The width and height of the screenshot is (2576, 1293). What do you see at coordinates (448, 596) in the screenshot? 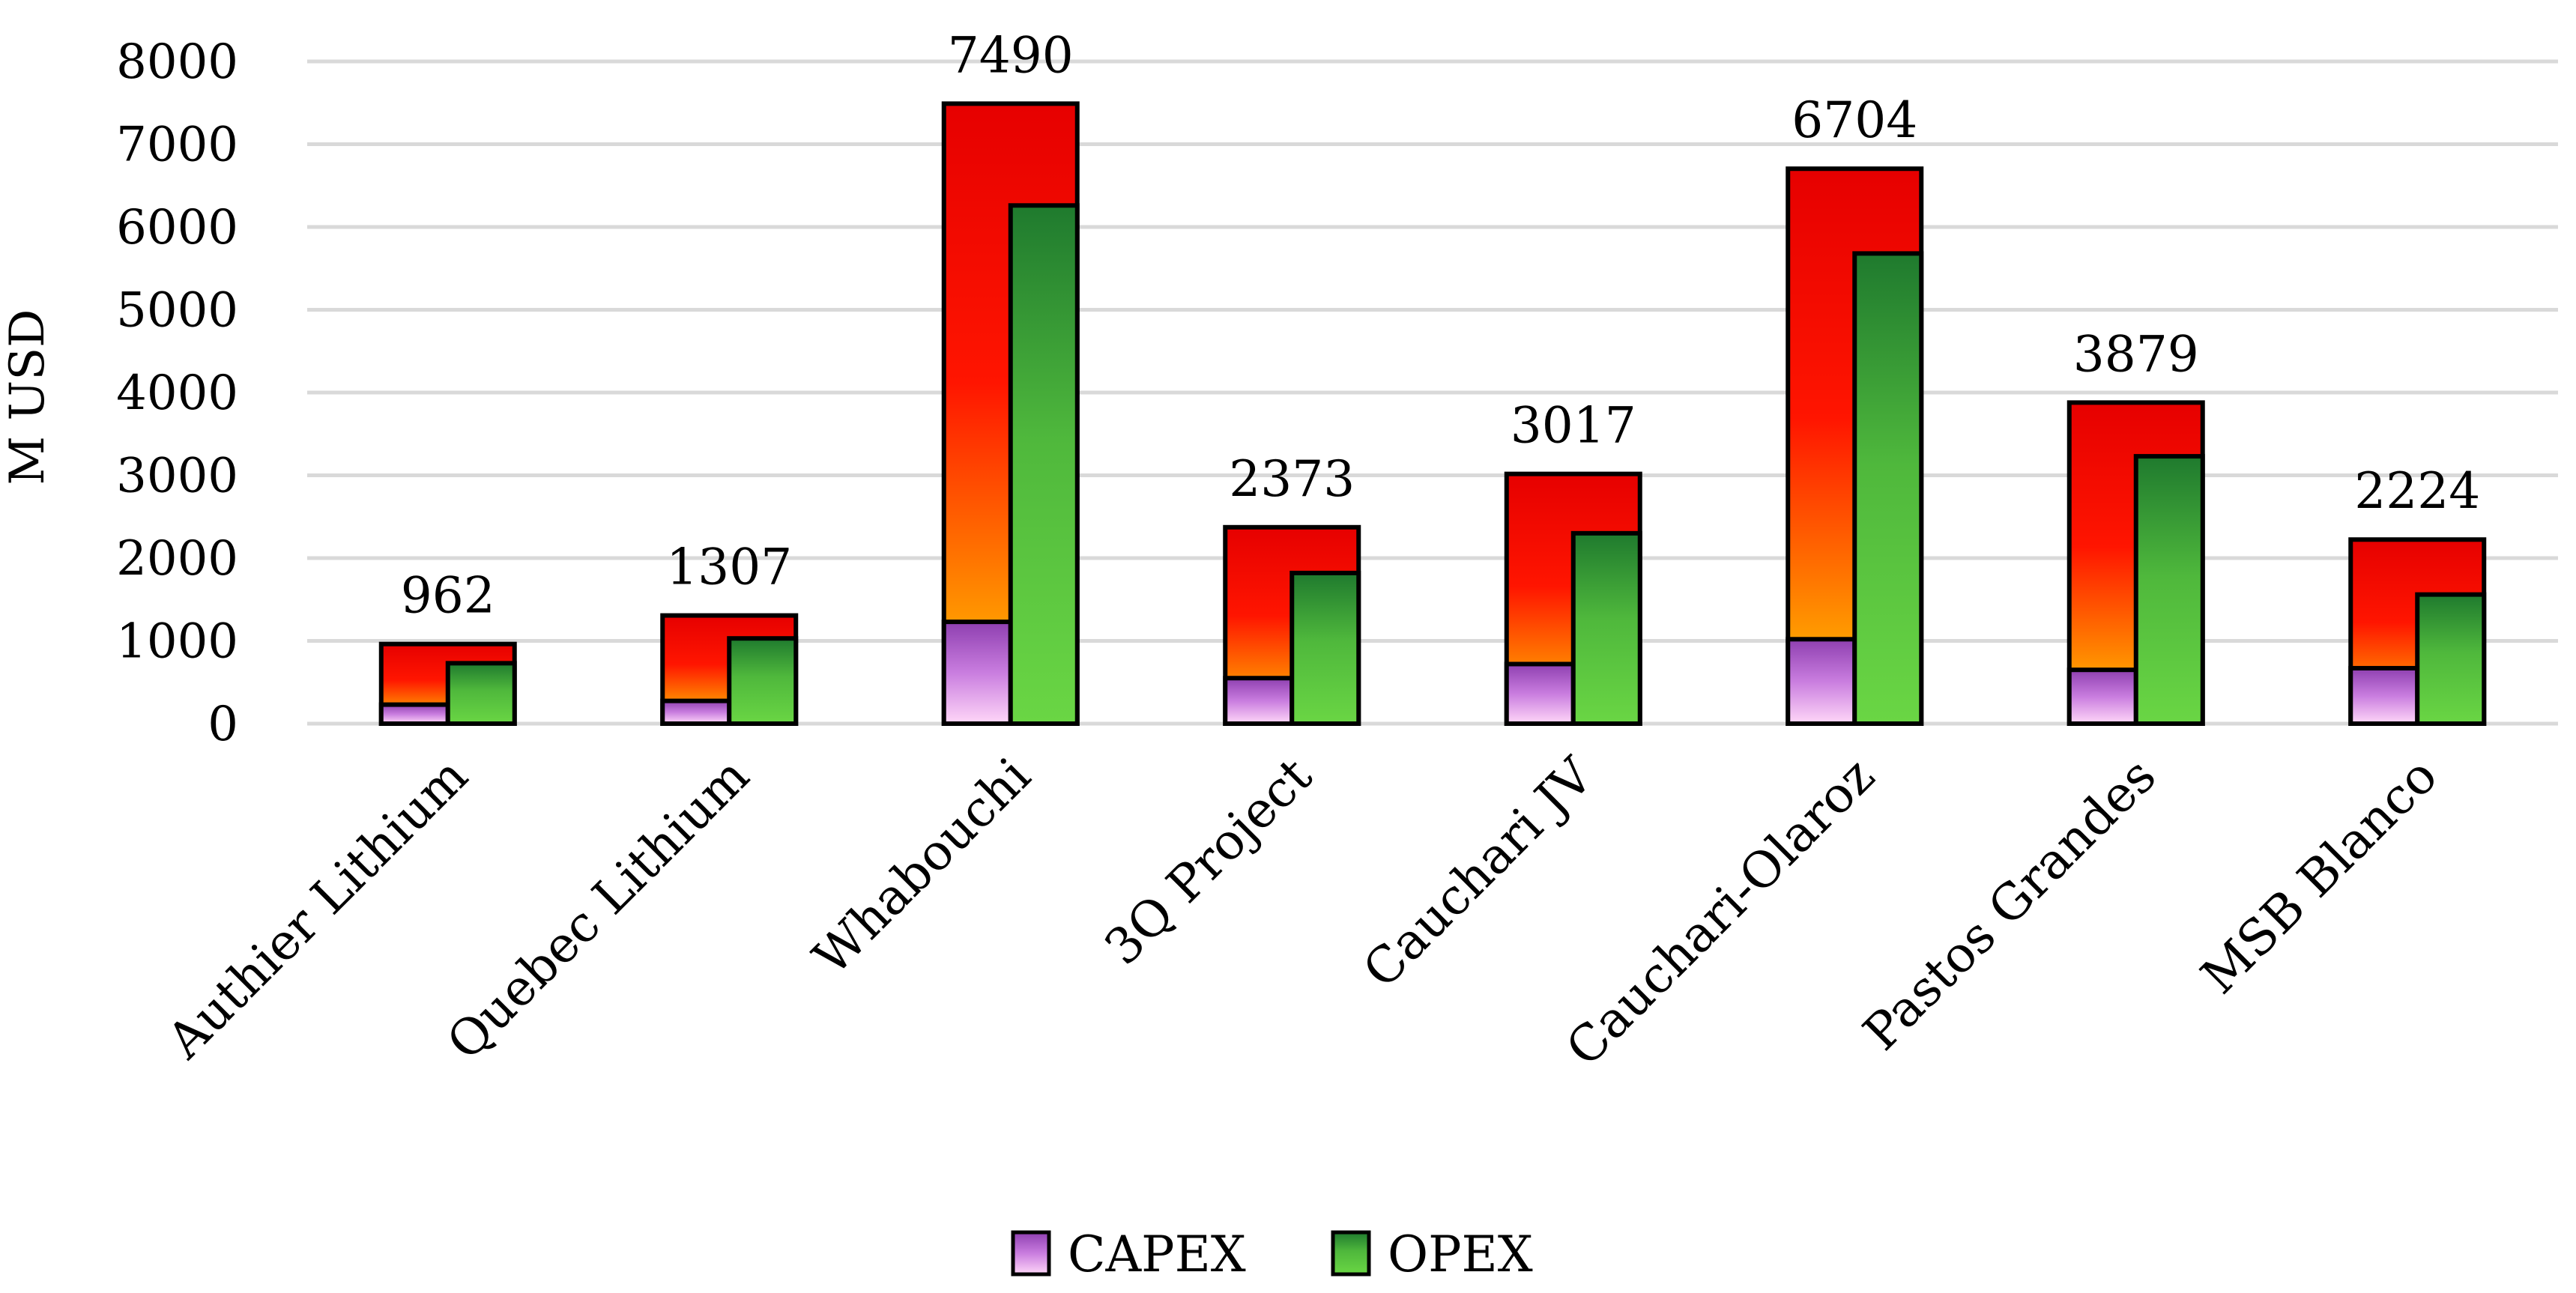
I see `total-value-label: 962` at bounding box center [448, 596].